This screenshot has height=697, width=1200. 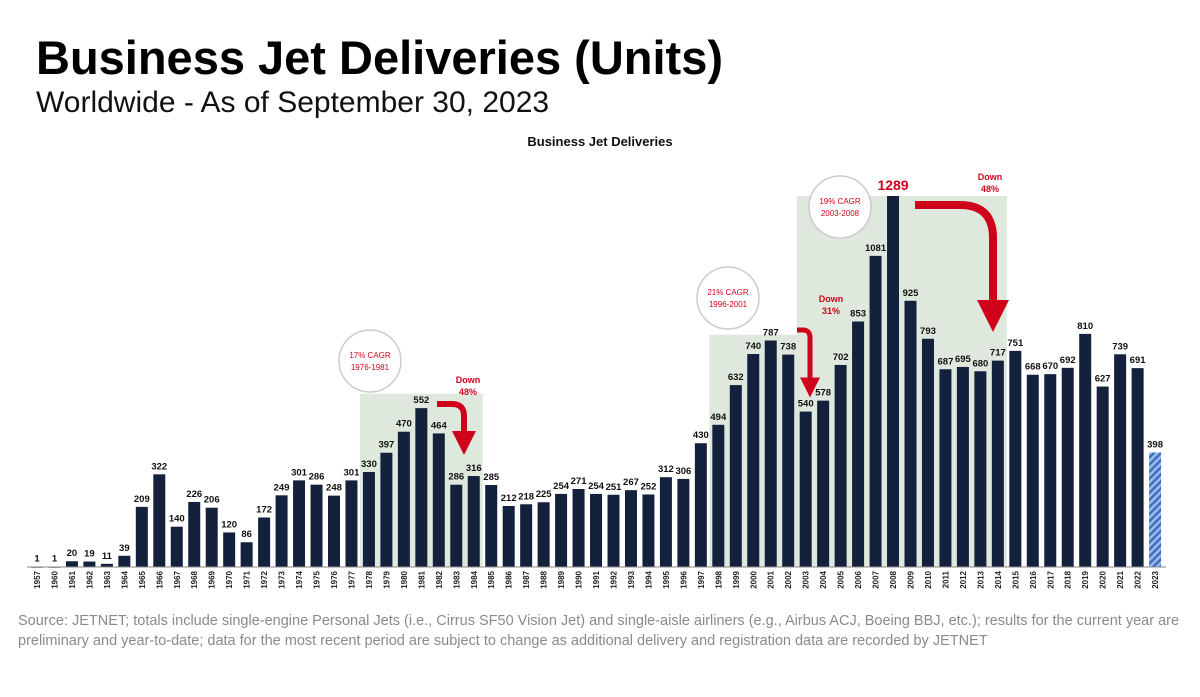 What do you see at coordinates (159, 466) in the screenshot?
I see `data-label: 322` at bounding box center [159, 466].